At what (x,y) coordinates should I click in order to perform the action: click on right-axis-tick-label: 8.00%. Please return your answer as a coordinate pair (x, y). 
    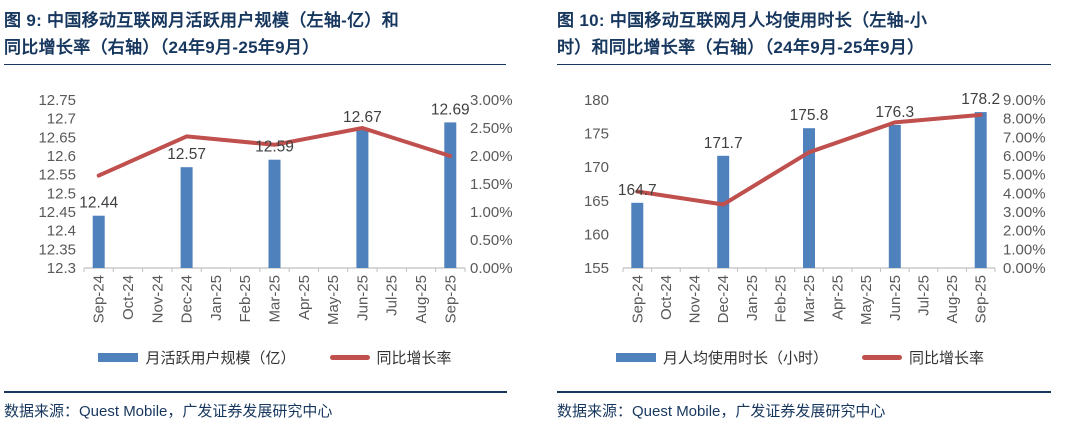
    Looking at the image, I should click on (1024, 119).